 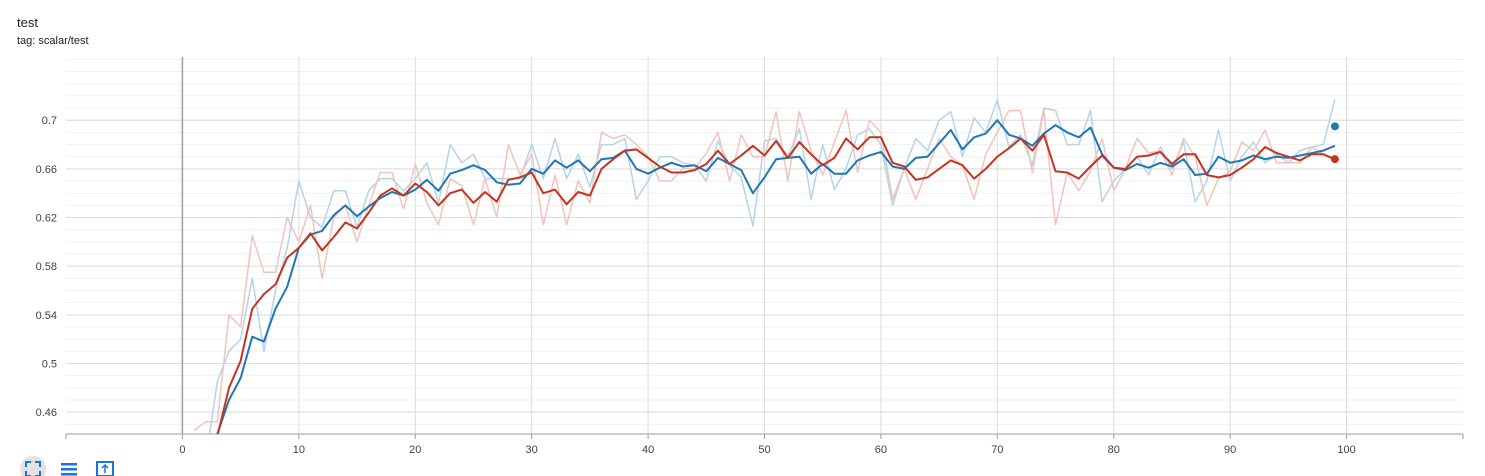 I want to click on card-tag: tag: scalar/test, so click(x=53, y=41).